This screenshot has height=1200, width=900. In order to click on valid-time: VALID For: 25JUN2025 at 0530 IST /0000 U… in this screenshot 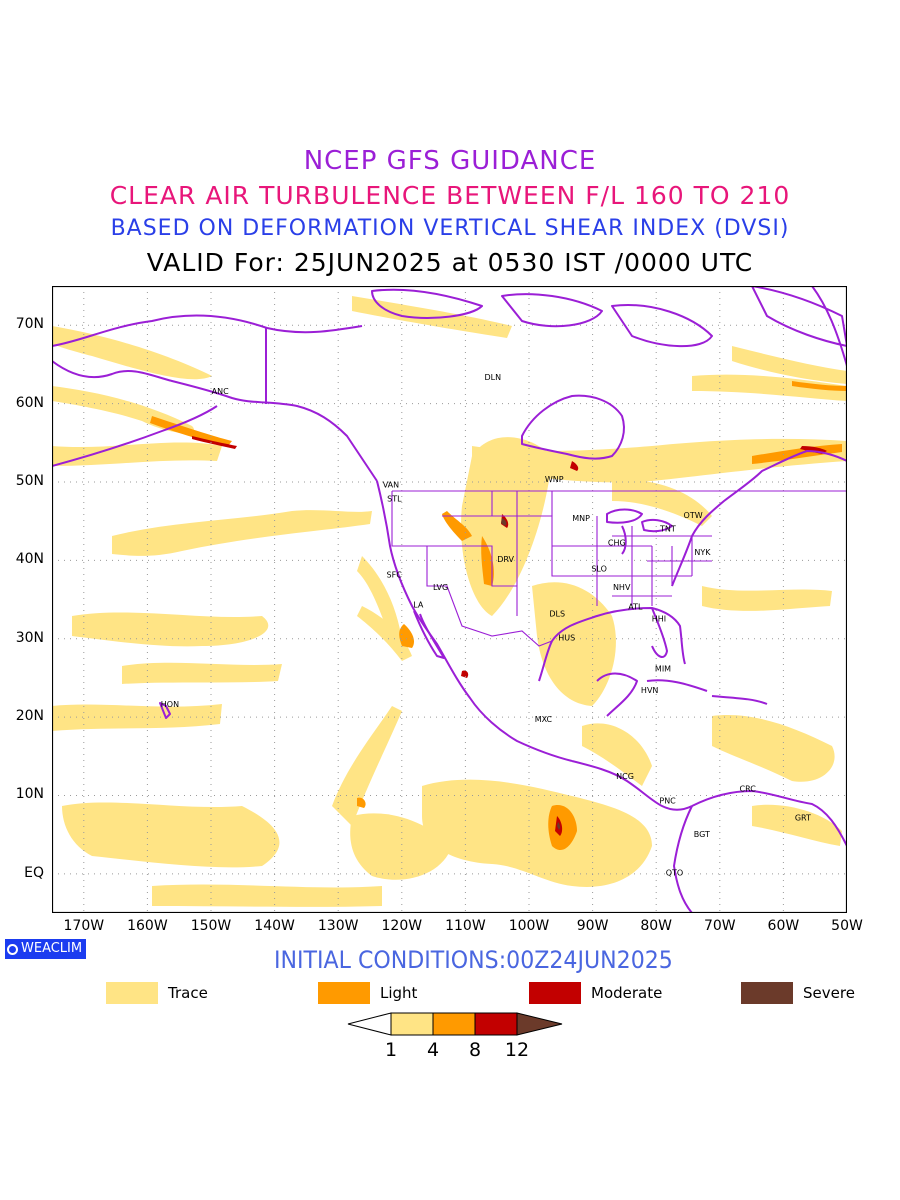, I will do `click(450, 262)`.